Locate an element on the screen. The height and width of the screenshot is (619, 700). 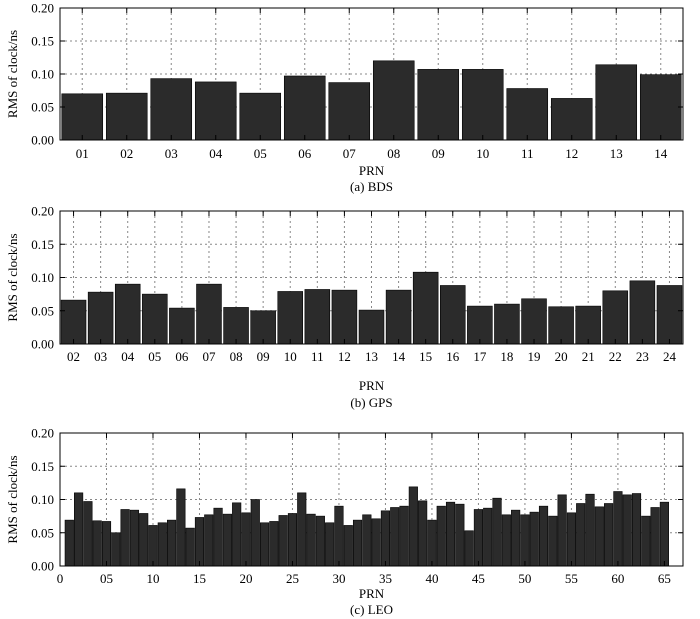
x-tick-label: 19 is located at coordinates (534, 356).